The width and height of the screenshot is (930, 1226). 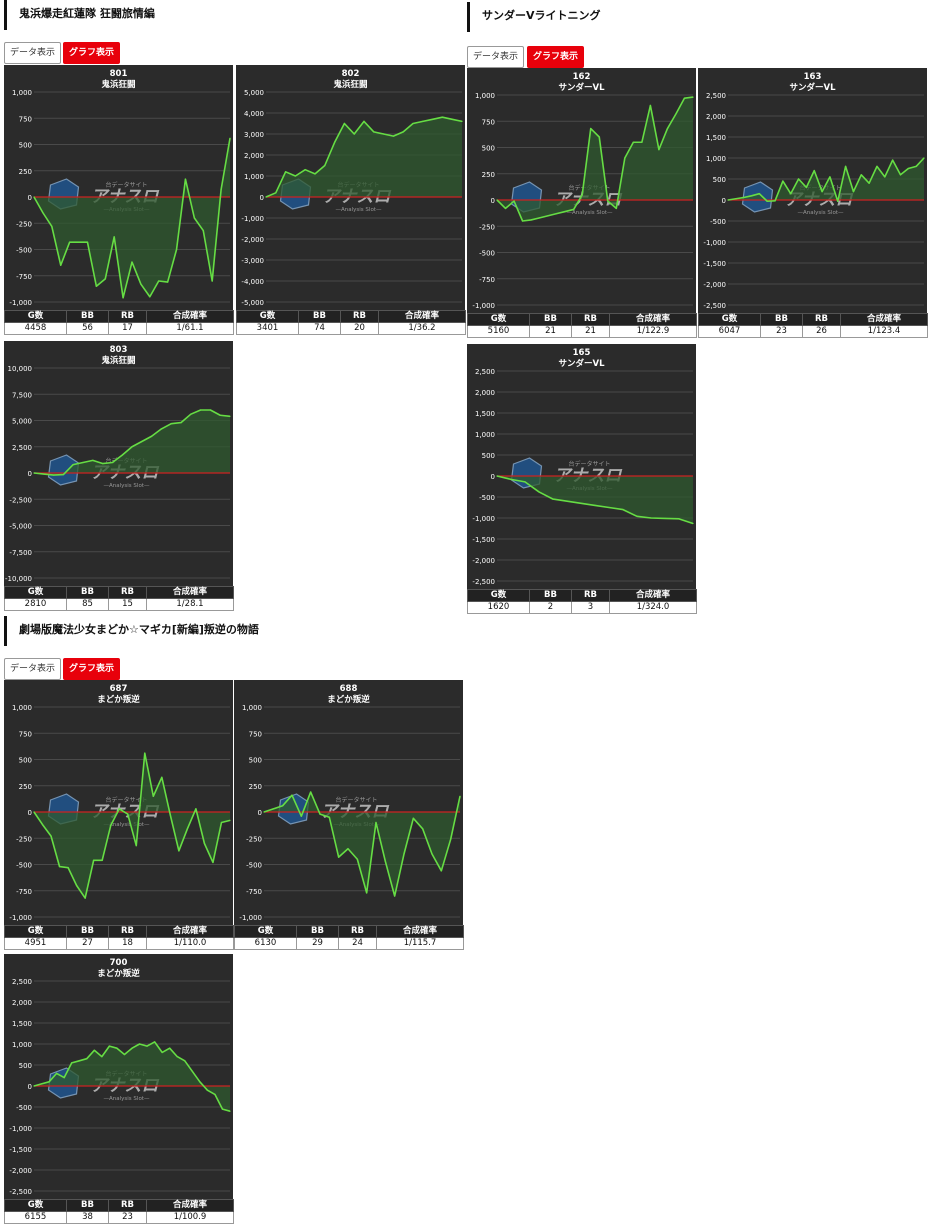 I want to click on rate-value: 1/28.1, so click(x=190, y=604).